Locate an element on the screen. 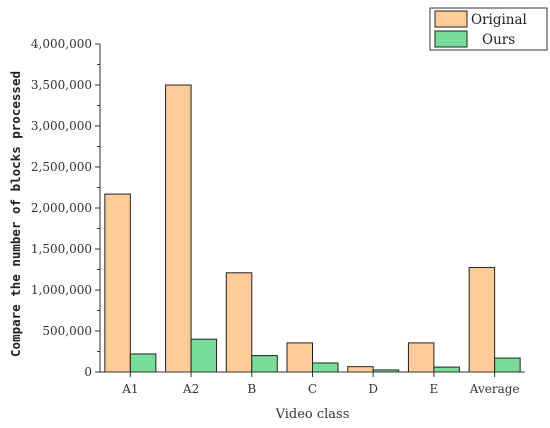 The width and height of the screenshot is (550, 428). y-tick-label: 4,000,000 is located at coordinates (61, 44).